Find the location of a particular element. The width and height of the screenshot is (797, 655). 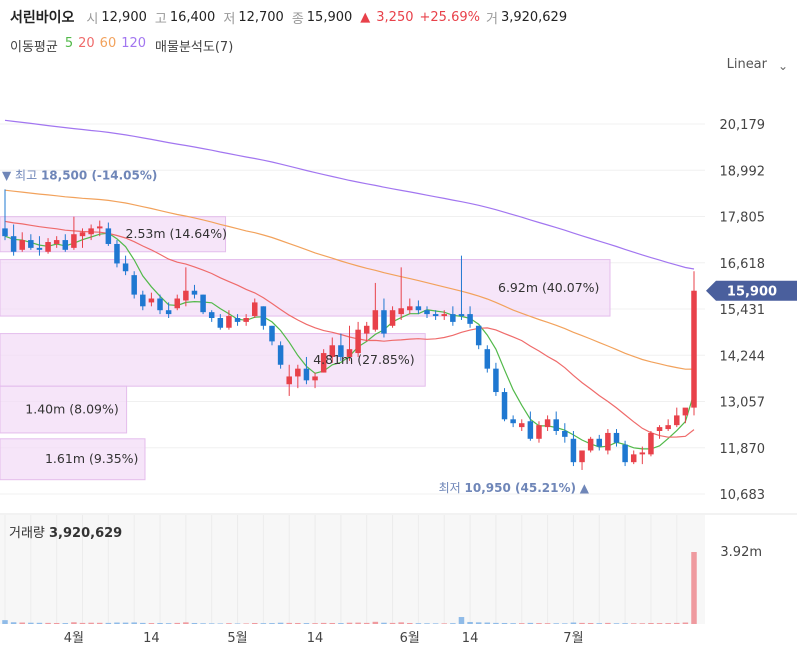

ma-title: 이동평균 is located at coordinates (34, 47).